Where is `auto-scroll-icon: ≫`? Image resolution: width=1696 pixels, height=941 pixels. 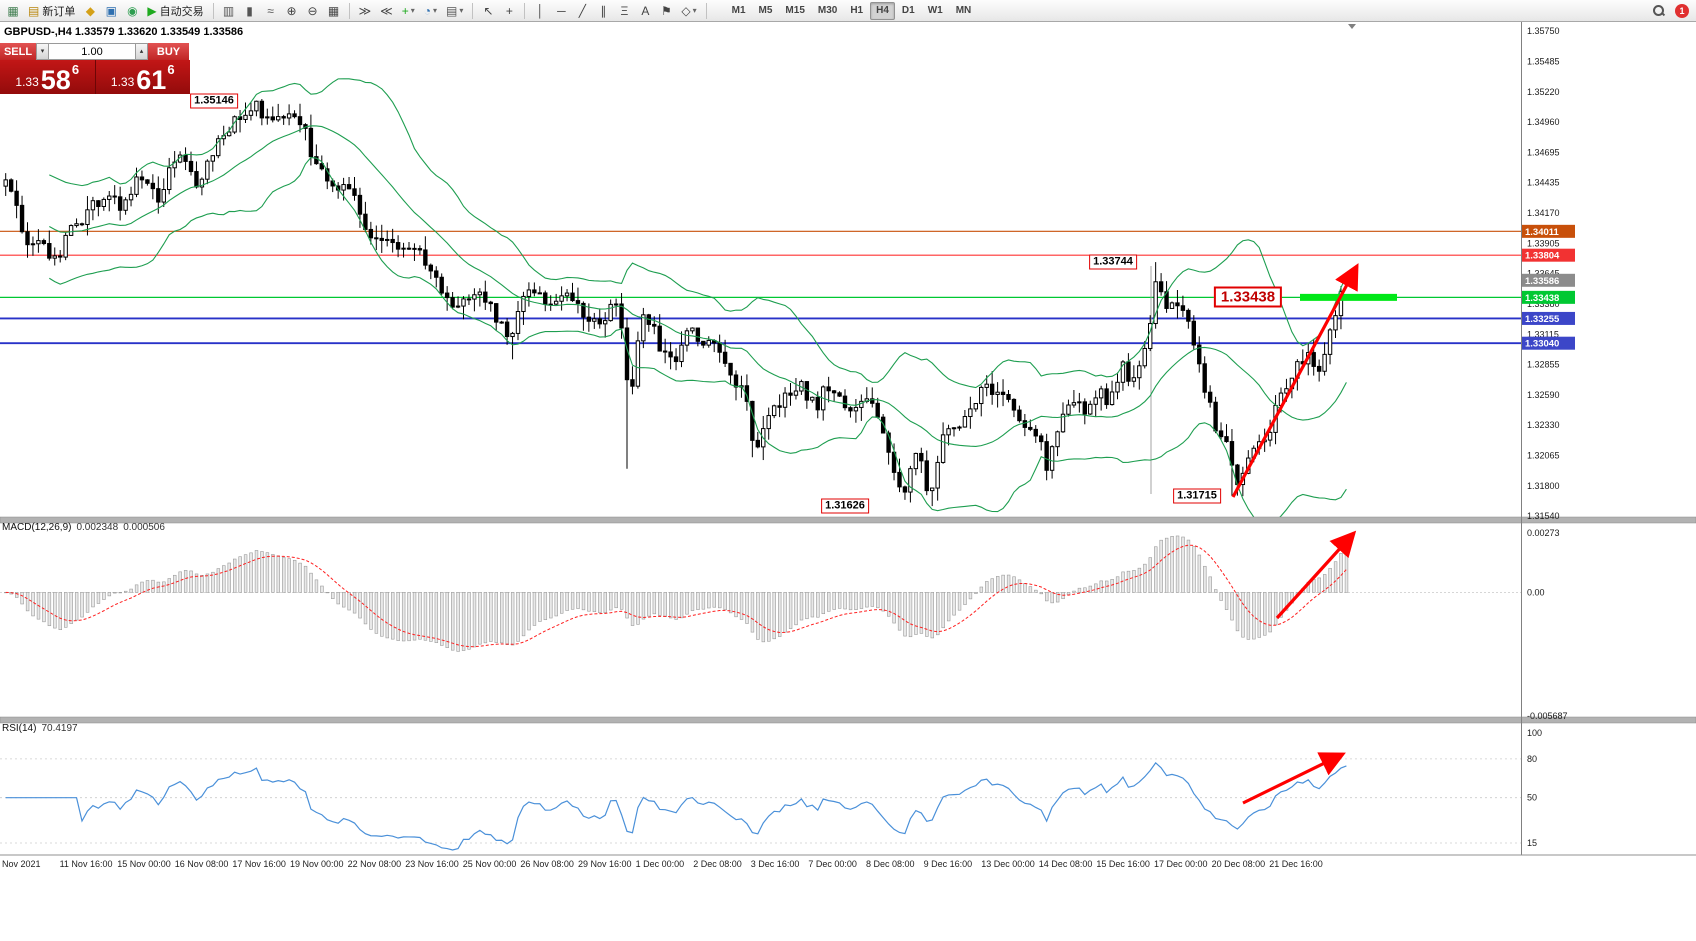
auto-scroll-icon: ≫ is located at coordinates (365, 11).